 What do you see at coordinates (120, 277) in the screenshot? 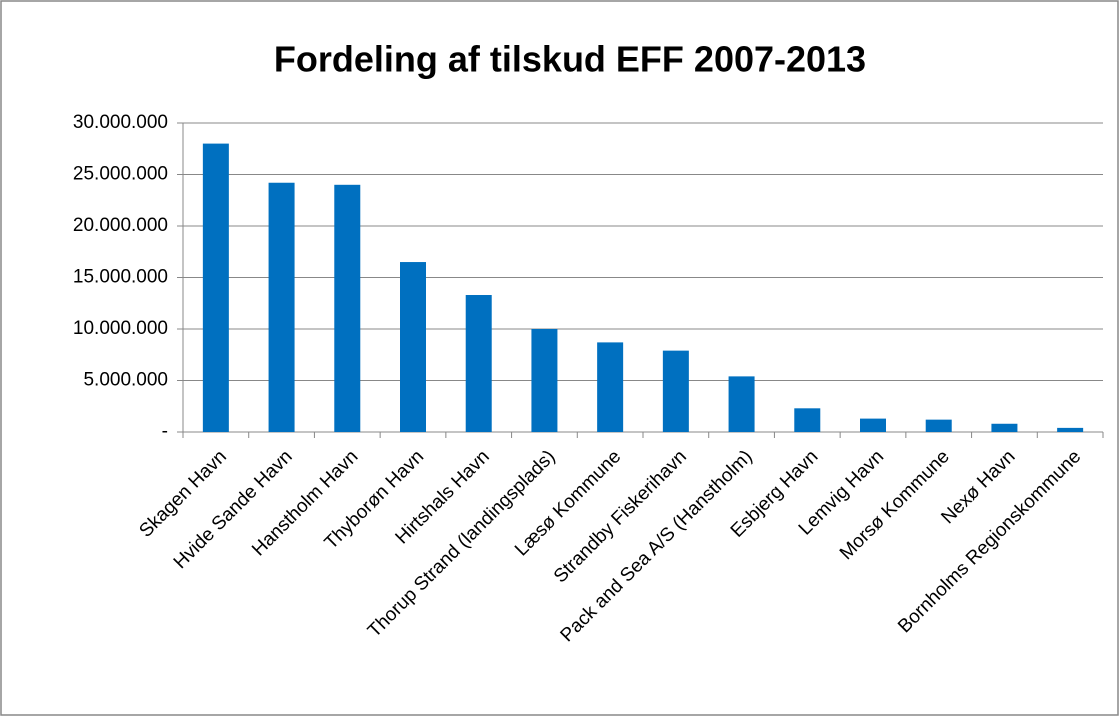
I see `y-tick-label: 15.000.000` at bounding box center [120, 277].